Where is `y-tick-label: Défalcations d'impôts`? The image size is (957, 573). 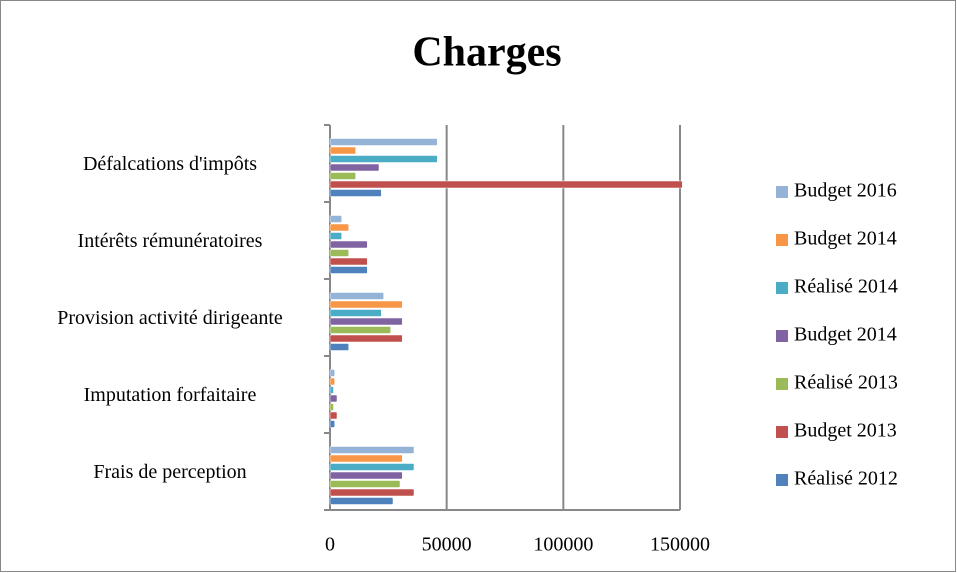
y-tick-label: Défalcations d'impôts is located at coordinates (170, 163).